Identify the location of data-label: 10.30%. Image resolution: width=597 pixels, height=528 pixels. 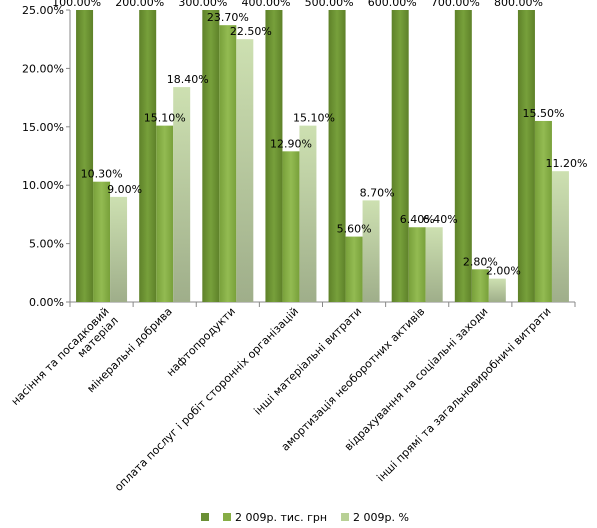
(102, 174).